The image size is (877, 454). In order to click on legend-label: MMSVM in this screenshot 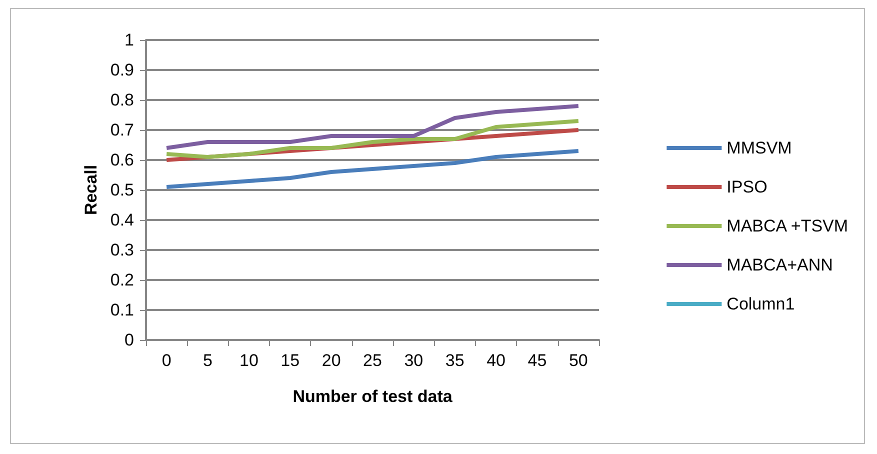, I will do `click(759, 148)`.